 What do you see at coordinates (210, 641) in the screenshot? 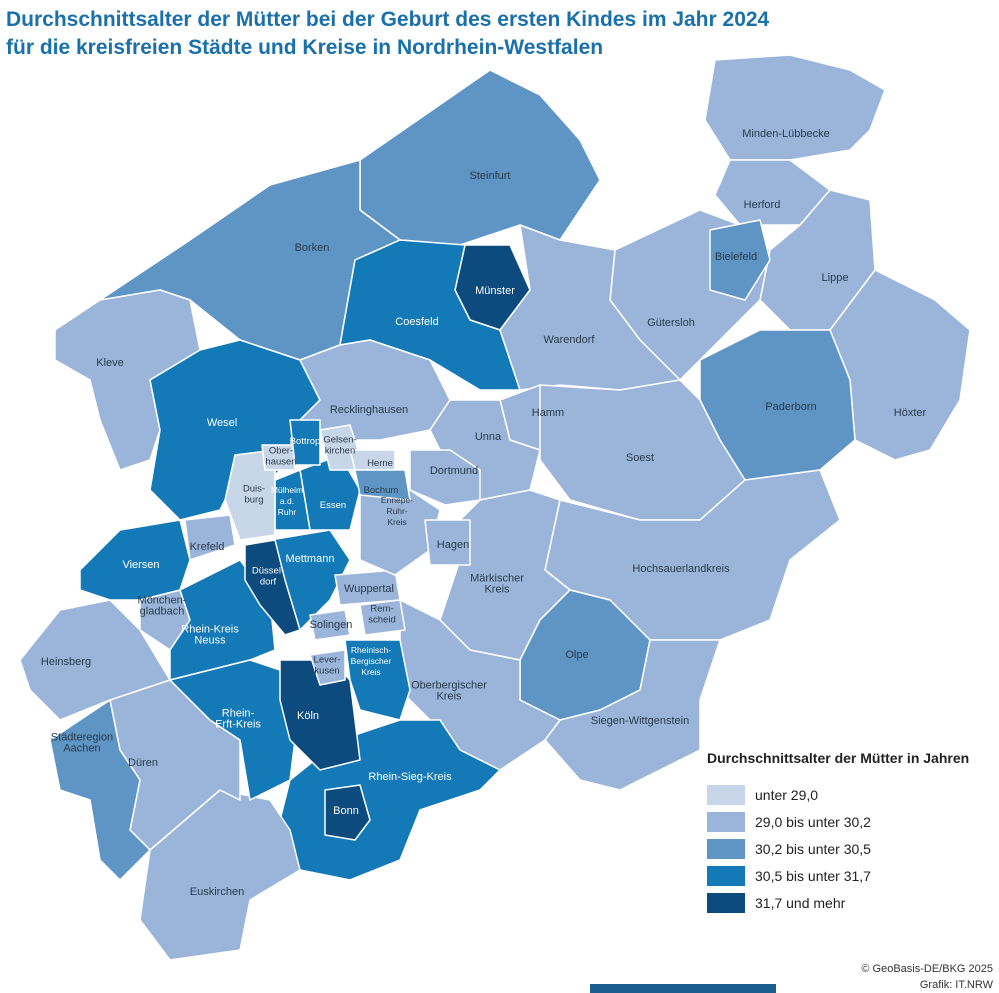
I see `region-label: Neuss` at bounding box center [210, 641].